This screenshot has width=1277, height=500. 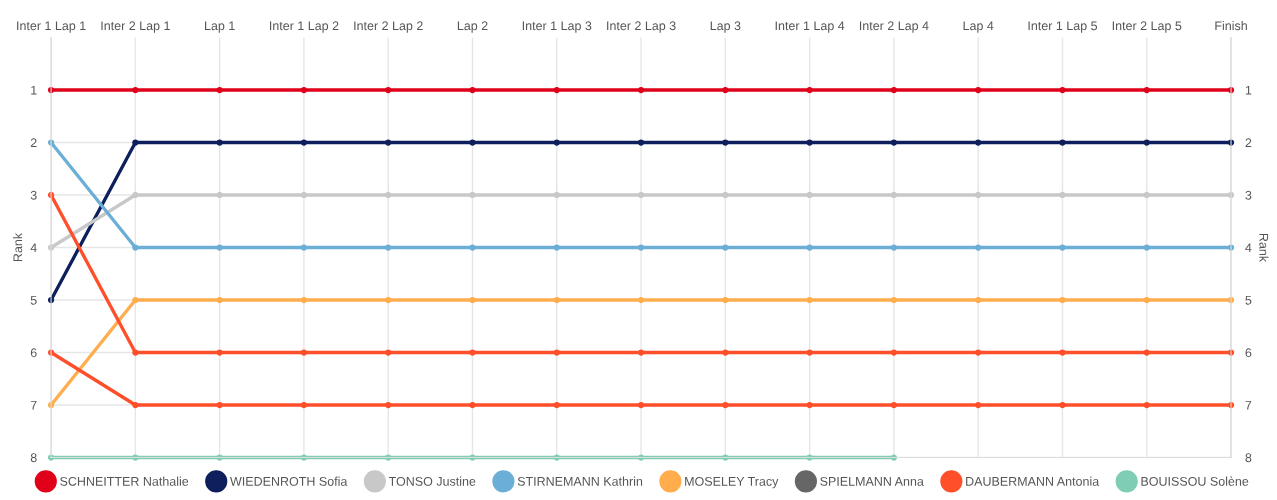 What do you see at coordinates (472, 27) in the screenshot?
I see `x-tick-label: Lap 2` at bounding box center [472, 27].